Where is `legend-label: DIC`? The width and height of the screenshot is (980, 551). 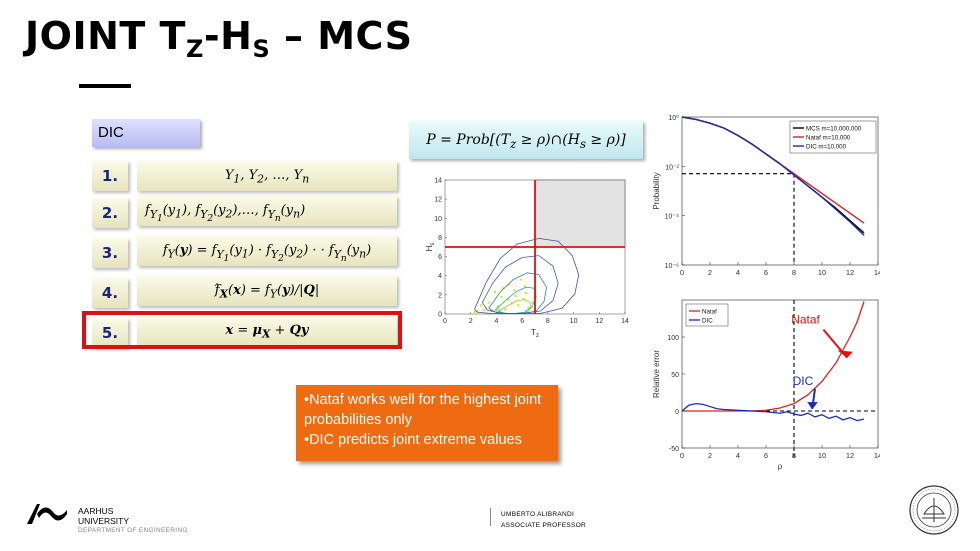 legend-label: DIC is located at coordinates (707, 321).